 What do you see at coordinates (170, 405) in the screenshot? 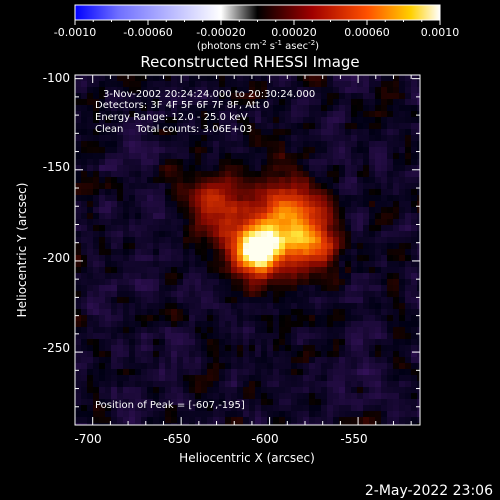
I see `peak-position-label: Position of Peak = [-607,-195]` at bounding box center [170, 405].